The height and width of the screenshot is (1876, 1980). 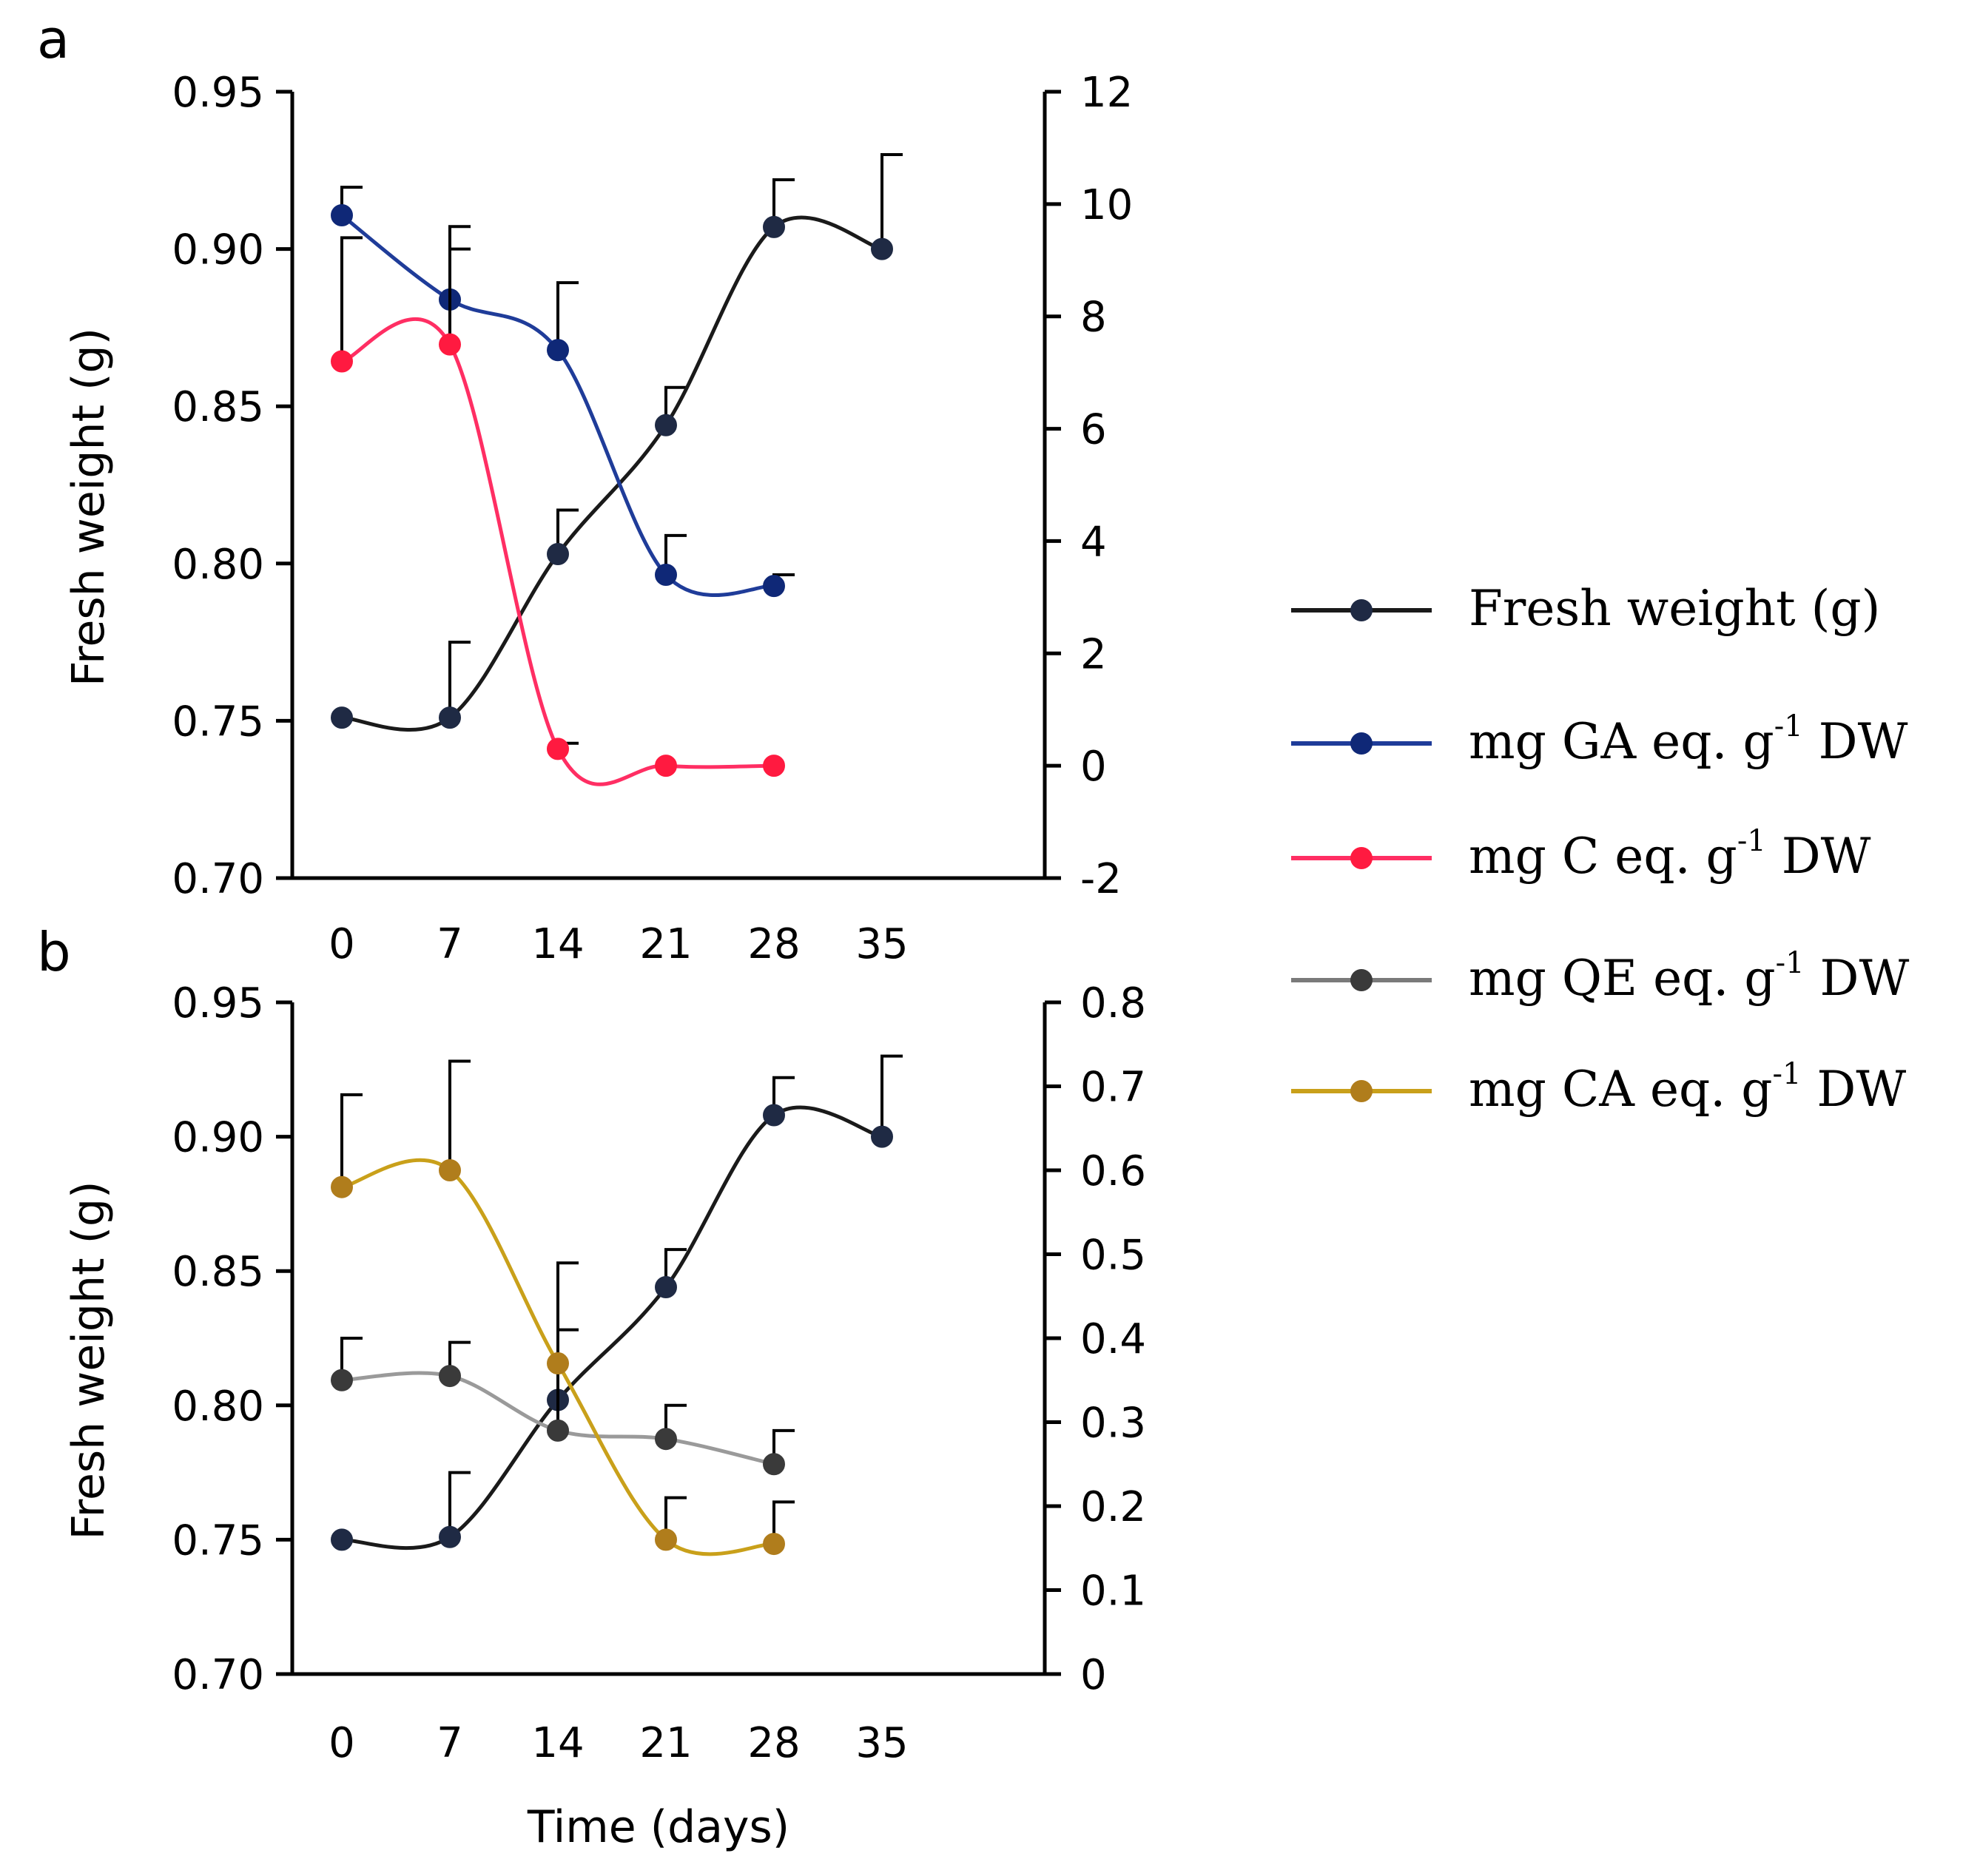 What do you see at coordinates (1113, 1003) in the screenshot?
I see `right-y-tick-label: 0.8` at bounding box center [1113, 1003].